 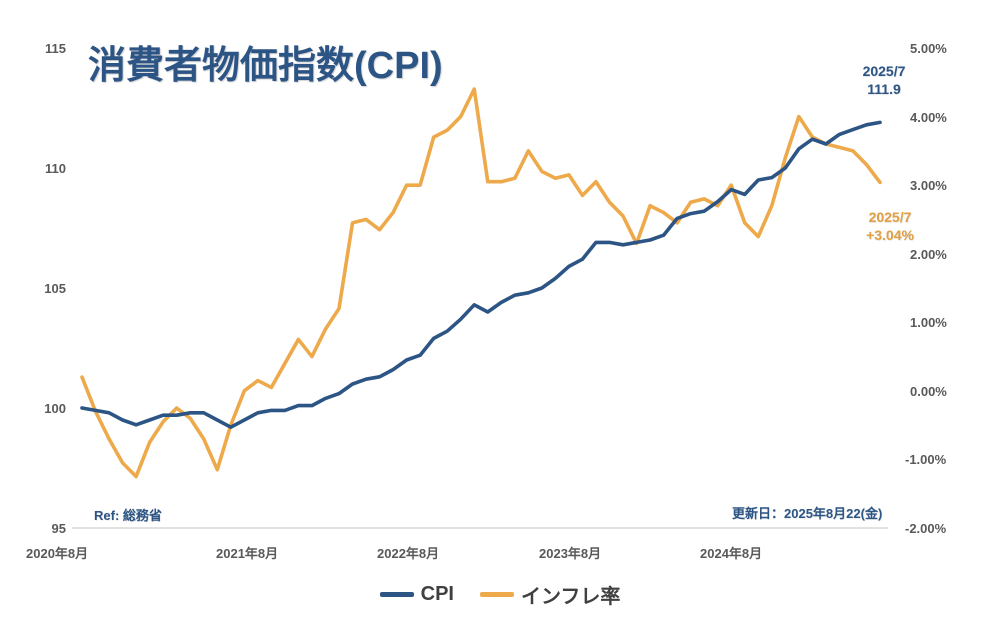 I want to click on legend-item-cpi: CPI, so click(x=416, y=594).